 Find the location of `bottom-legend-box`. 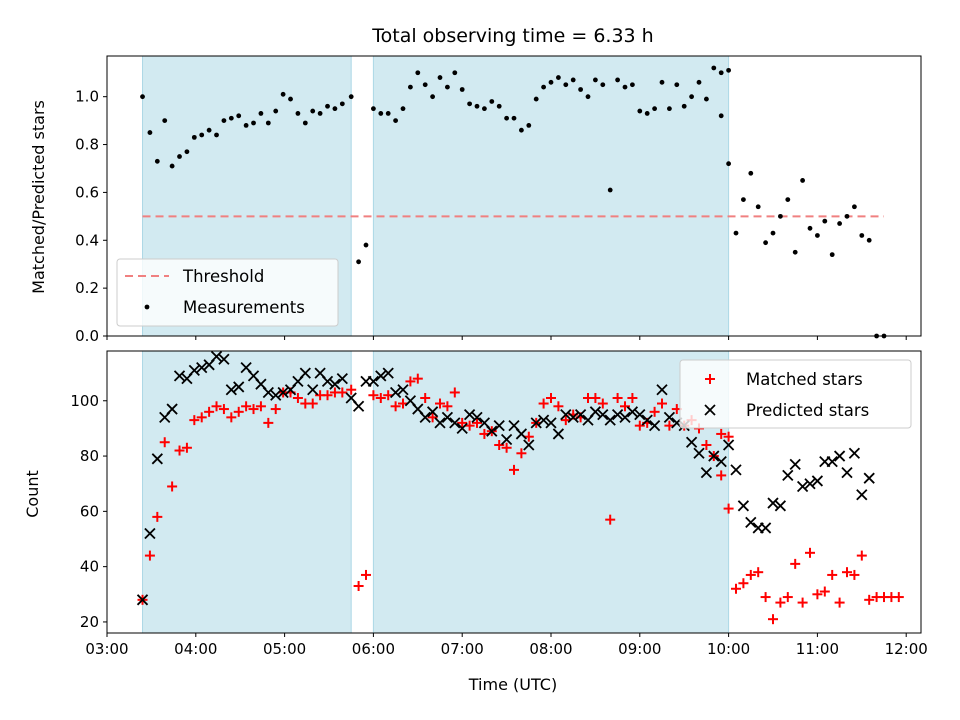

bottom-legend-box is located at coordinates (795, 394).